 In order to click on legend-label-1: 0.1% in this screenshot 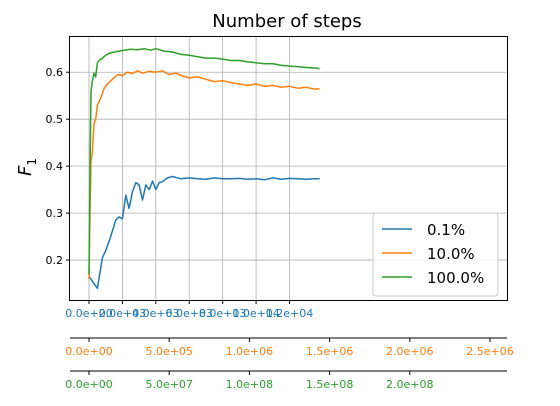, I will do `click(446, 230)`.